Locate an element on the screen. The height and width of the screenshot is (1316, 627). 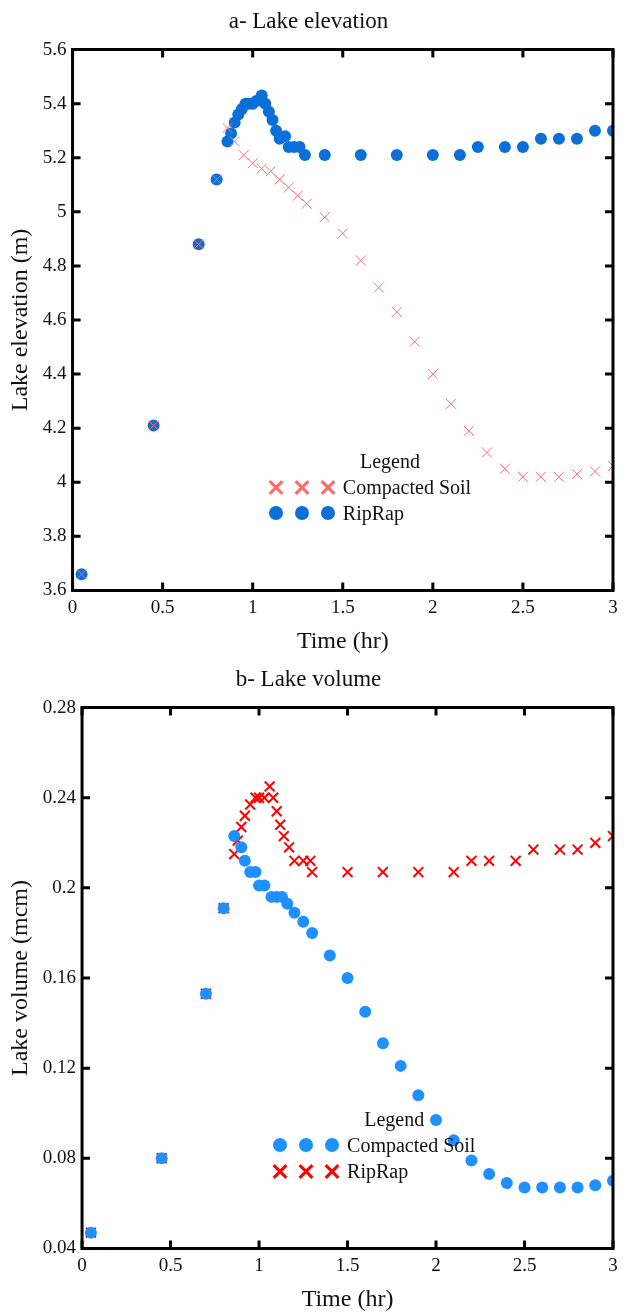
y-tick-label: 5.6 is located at coordinates (54, 48).